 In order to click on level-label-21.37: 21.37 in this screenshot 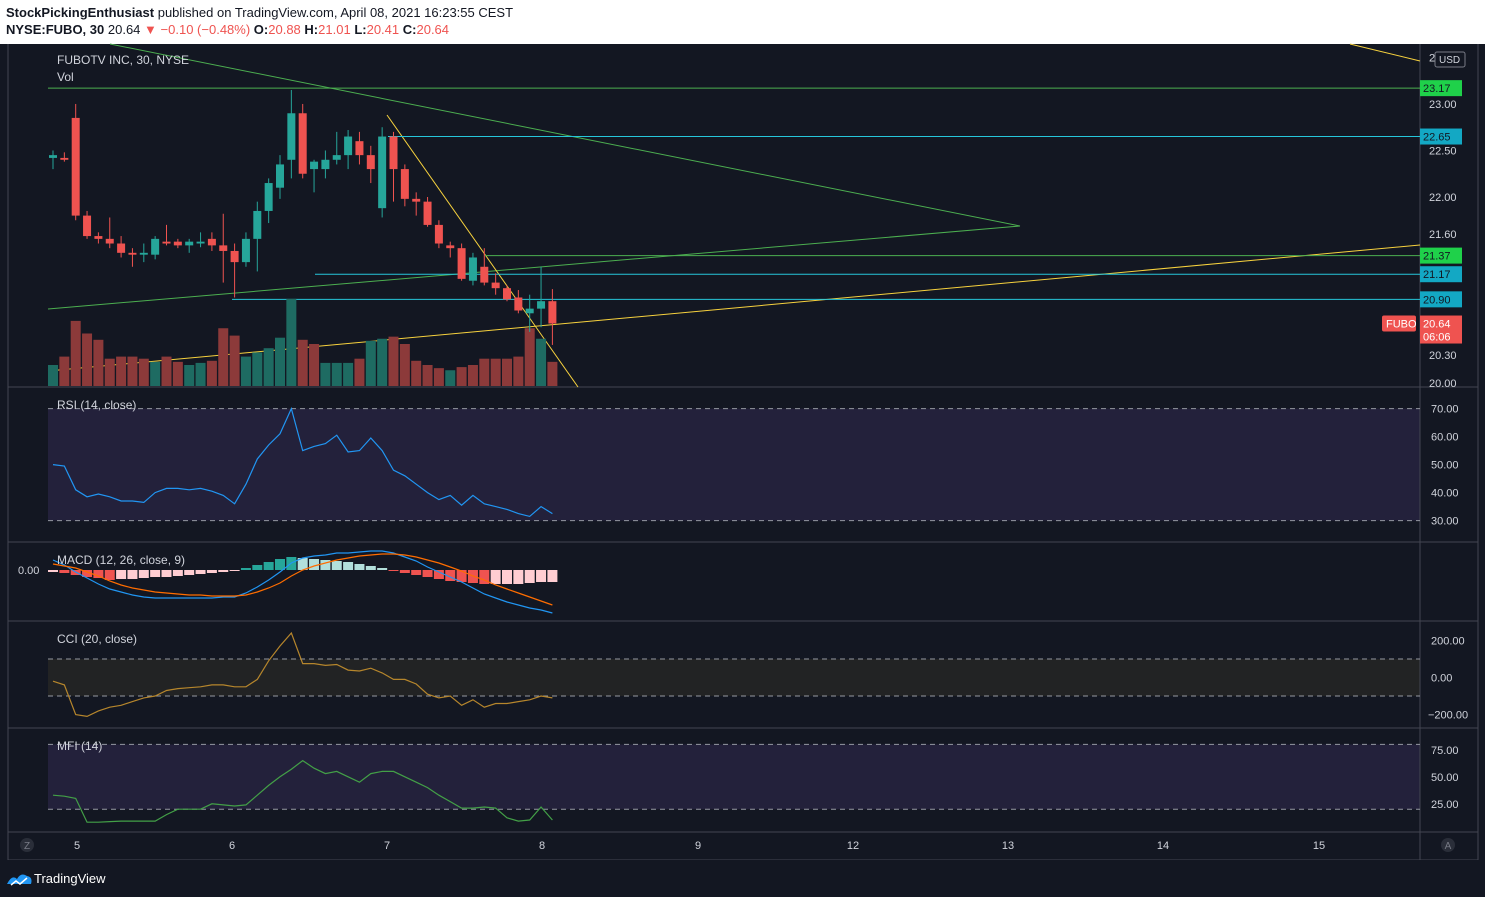, I will do `click(1437, 257)`.